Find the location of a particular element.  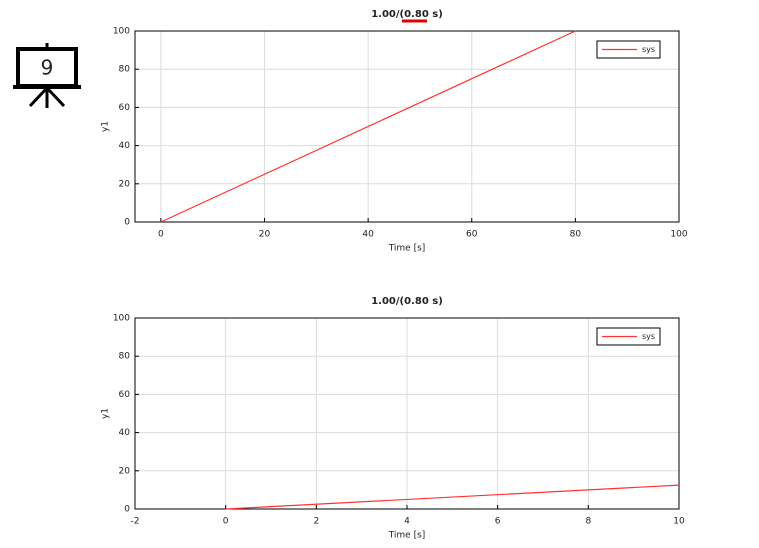

x-tick-label: 40 is located at coordinates (368, 235).